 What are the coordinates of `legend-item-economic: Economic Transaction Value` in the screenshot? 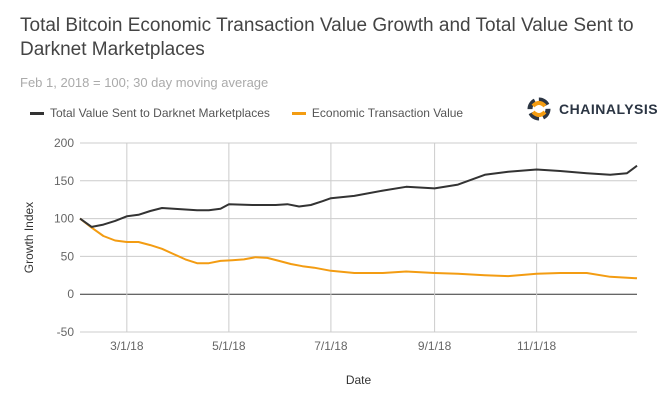 It's located at (377, 113).